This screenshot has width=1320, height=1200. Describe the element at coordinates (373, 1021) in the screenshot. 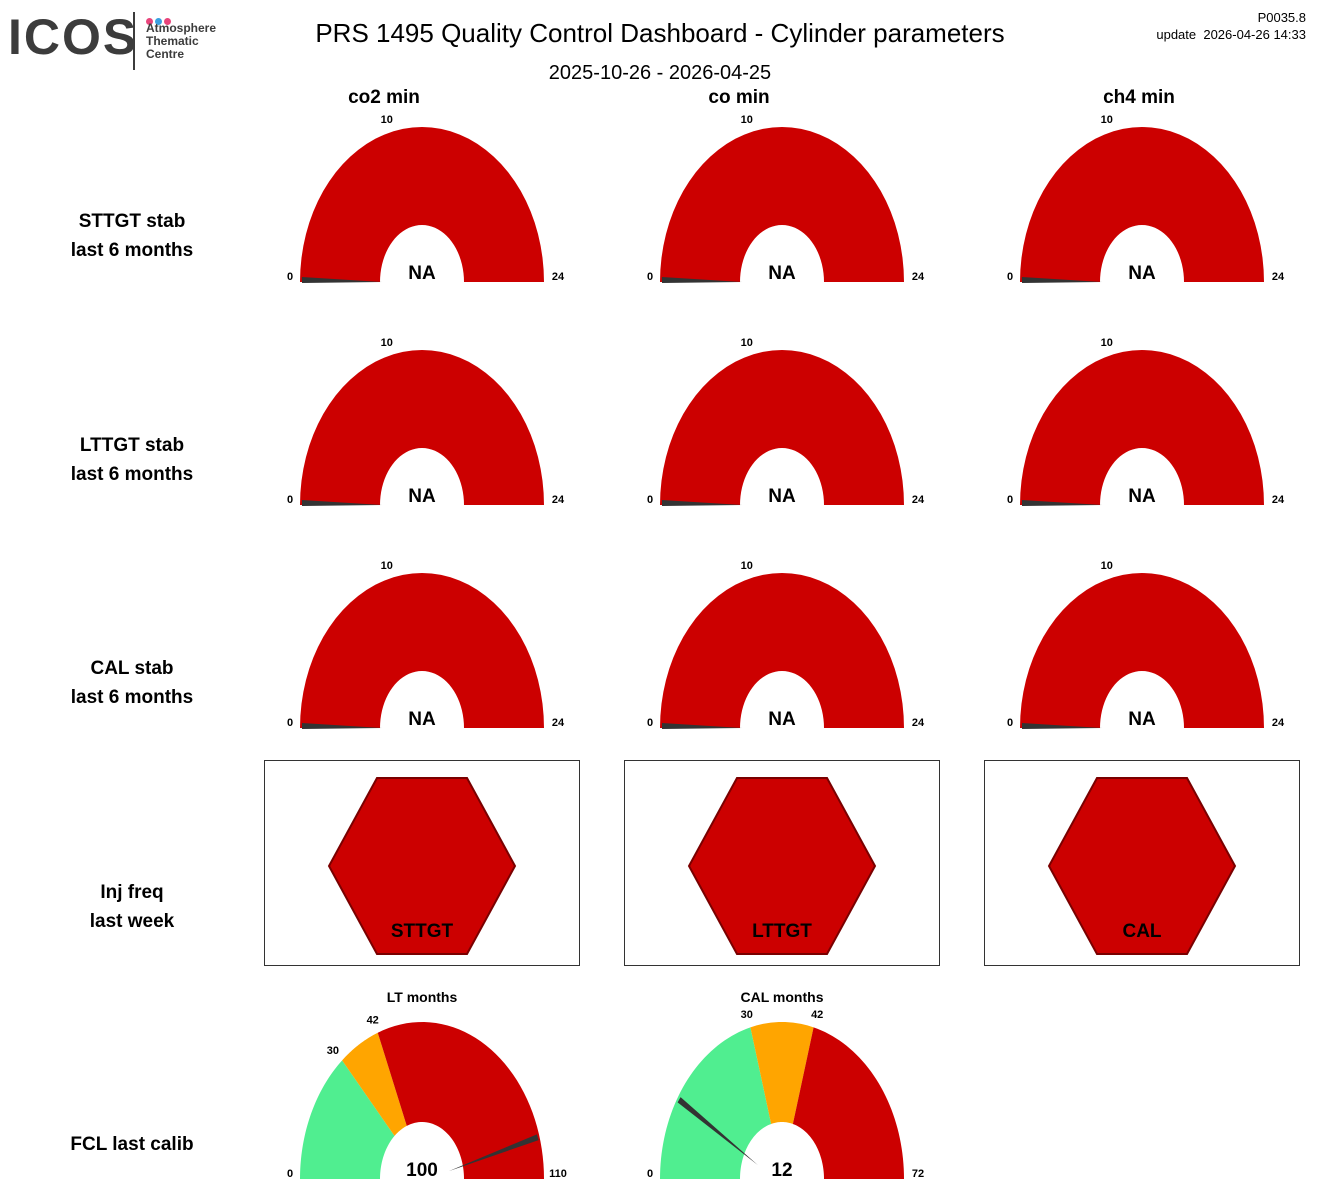

I see `gauge-tick-label: 42` at that location.